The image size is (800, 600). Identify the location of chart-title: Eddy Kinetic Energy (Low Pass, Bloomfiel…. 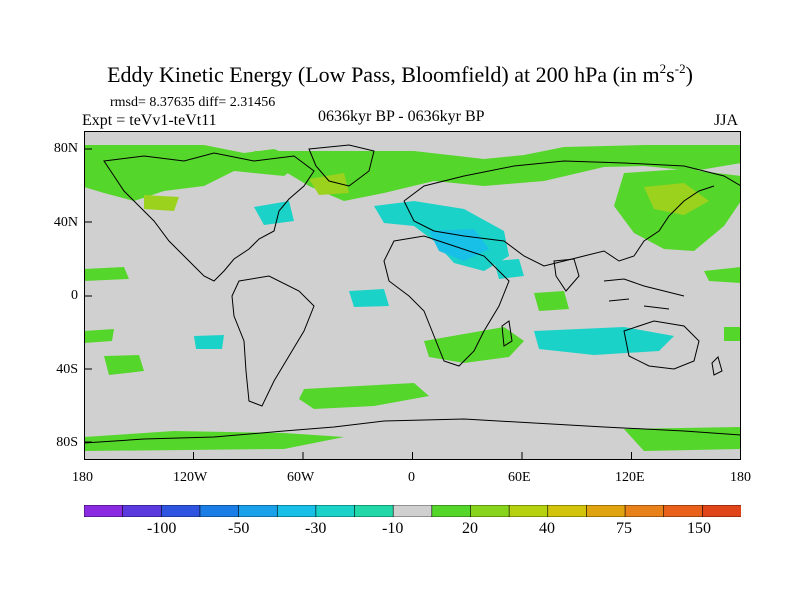
(400, 74).